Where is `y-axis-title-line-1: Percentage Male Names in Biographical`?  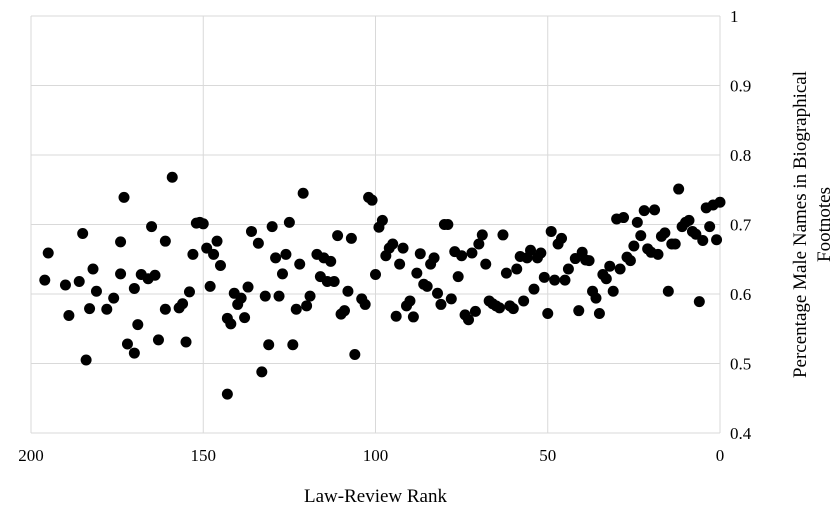 y-axis-title-line-1: Percentage Male Names in Biographical is located at coordinates (800, 224).